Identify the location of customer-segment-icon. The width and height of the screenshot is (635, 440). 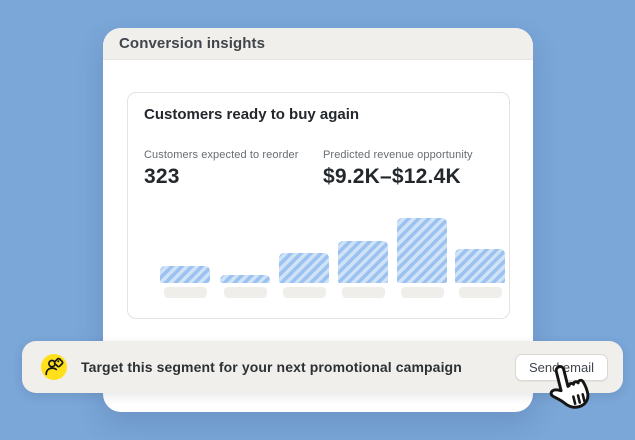
(54, 367).